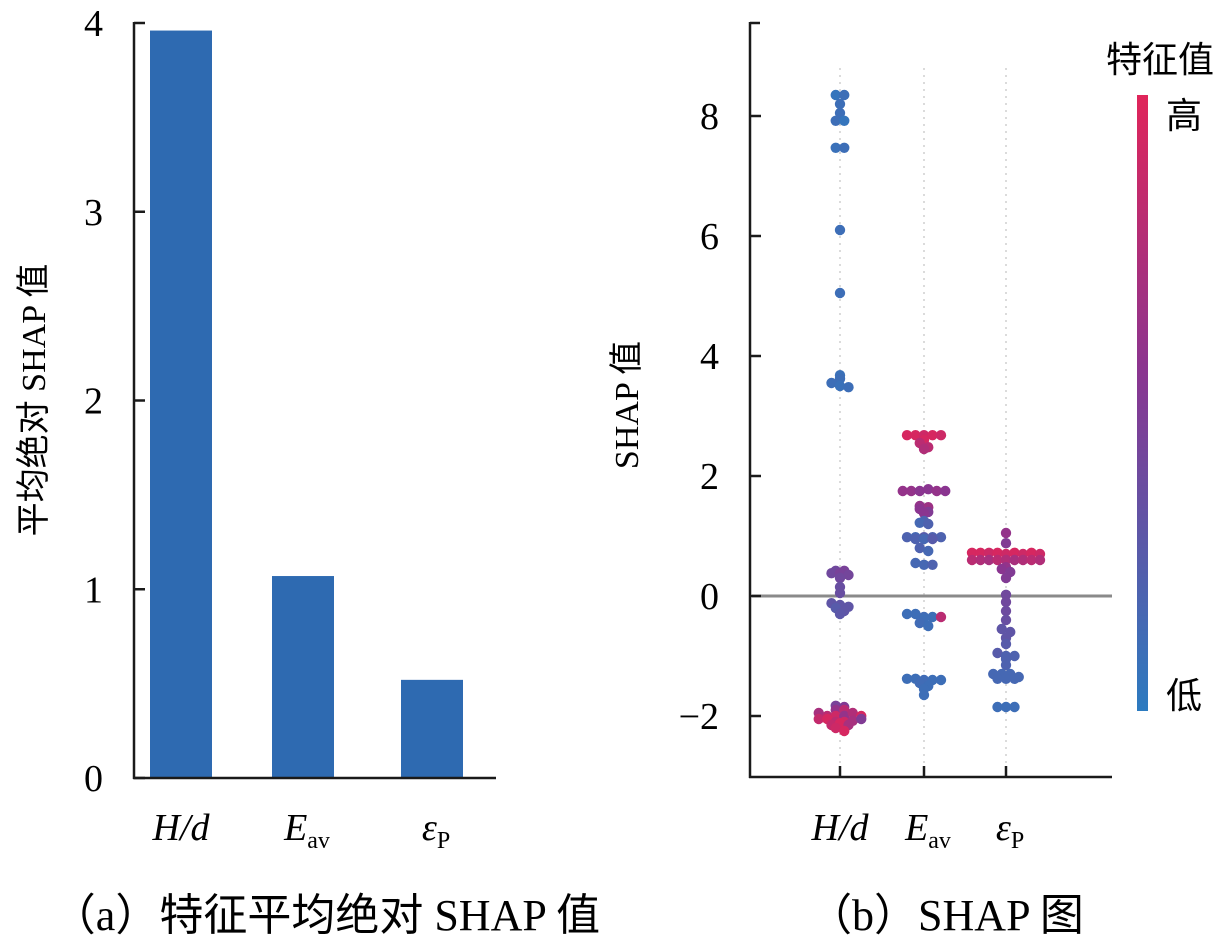 The image size is (1228, 944). What do you see at coordinates (720, 417) in the screenshot?
I see `y-ticks: −2 0 2 4 6 8` at bounding box center [720, 417].